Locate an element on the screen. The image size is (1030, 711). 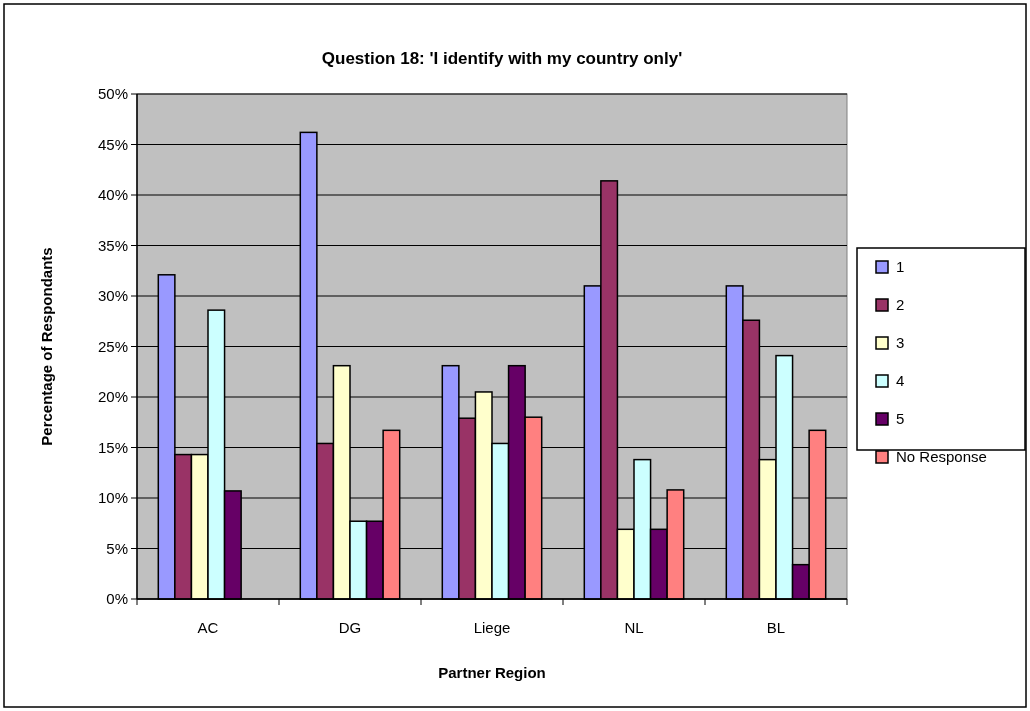
y-tick-label: 5% is located at coordinates (117, 548).